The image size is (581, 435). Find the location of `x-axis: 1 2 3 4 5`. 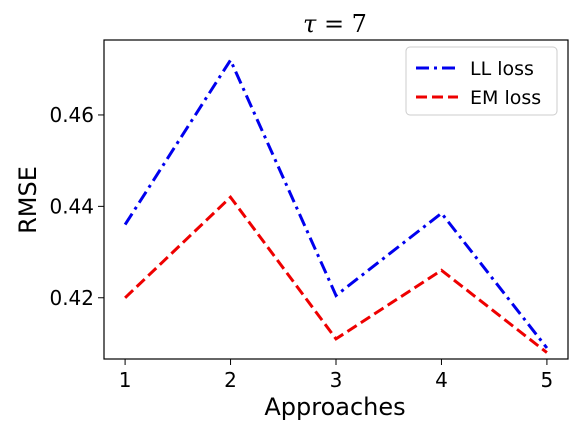

x-axis: 1 2 3 4 5 is located at coordinates (336, 375).